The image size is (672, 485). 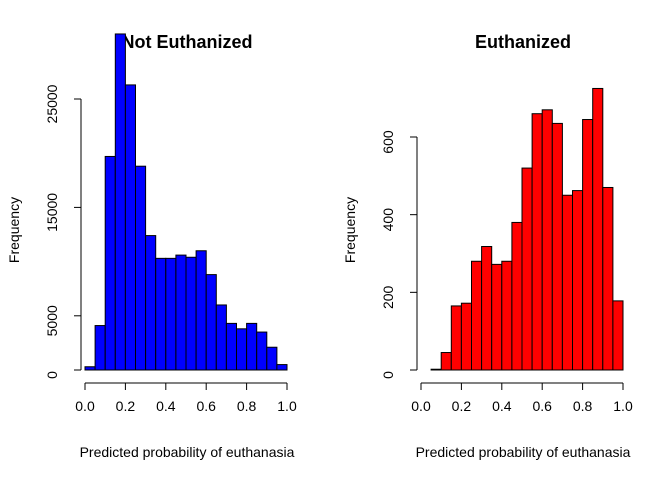 What do you see at coordinates (523, 42) in the screenshot?
I see `chart-title: Euthanized` at bounding box center [523, 42].